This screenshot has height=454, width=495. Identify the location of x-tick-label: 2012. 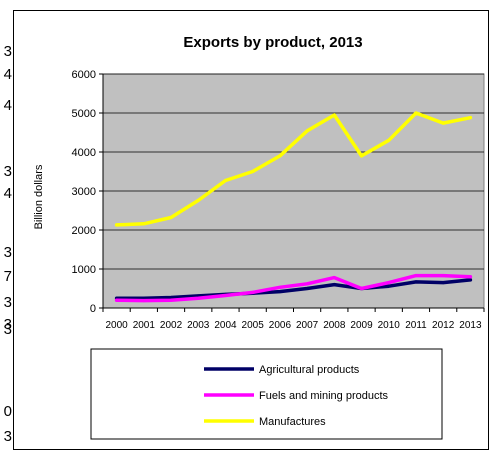
(443, 325).